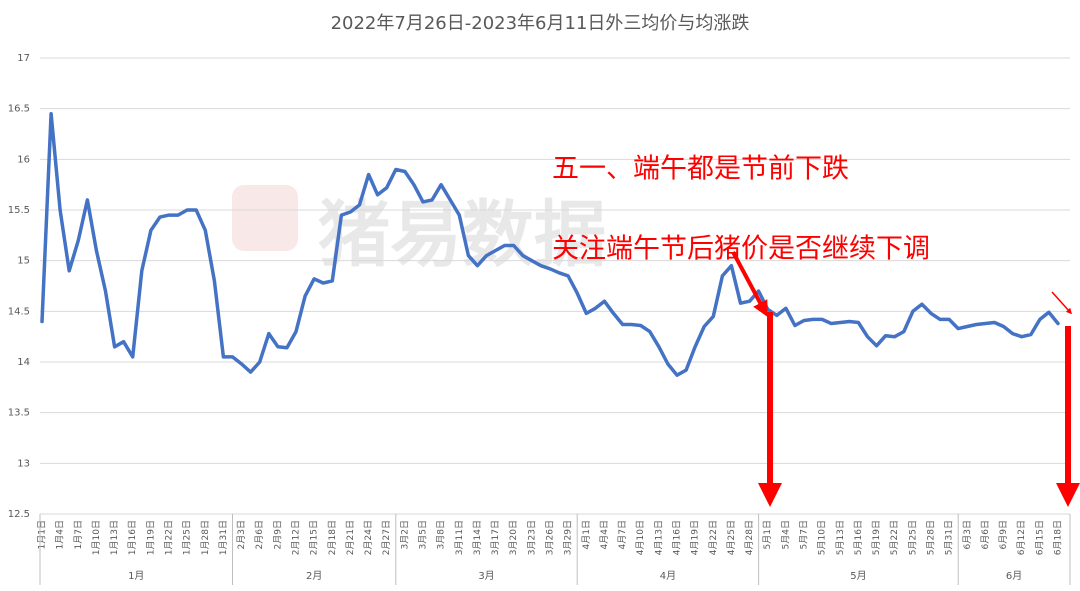 The image size is (1080, 591). Describe the element at coordinates (241, 534) in the screenshot. I see `x-tick-label: 2月3日` at that location.